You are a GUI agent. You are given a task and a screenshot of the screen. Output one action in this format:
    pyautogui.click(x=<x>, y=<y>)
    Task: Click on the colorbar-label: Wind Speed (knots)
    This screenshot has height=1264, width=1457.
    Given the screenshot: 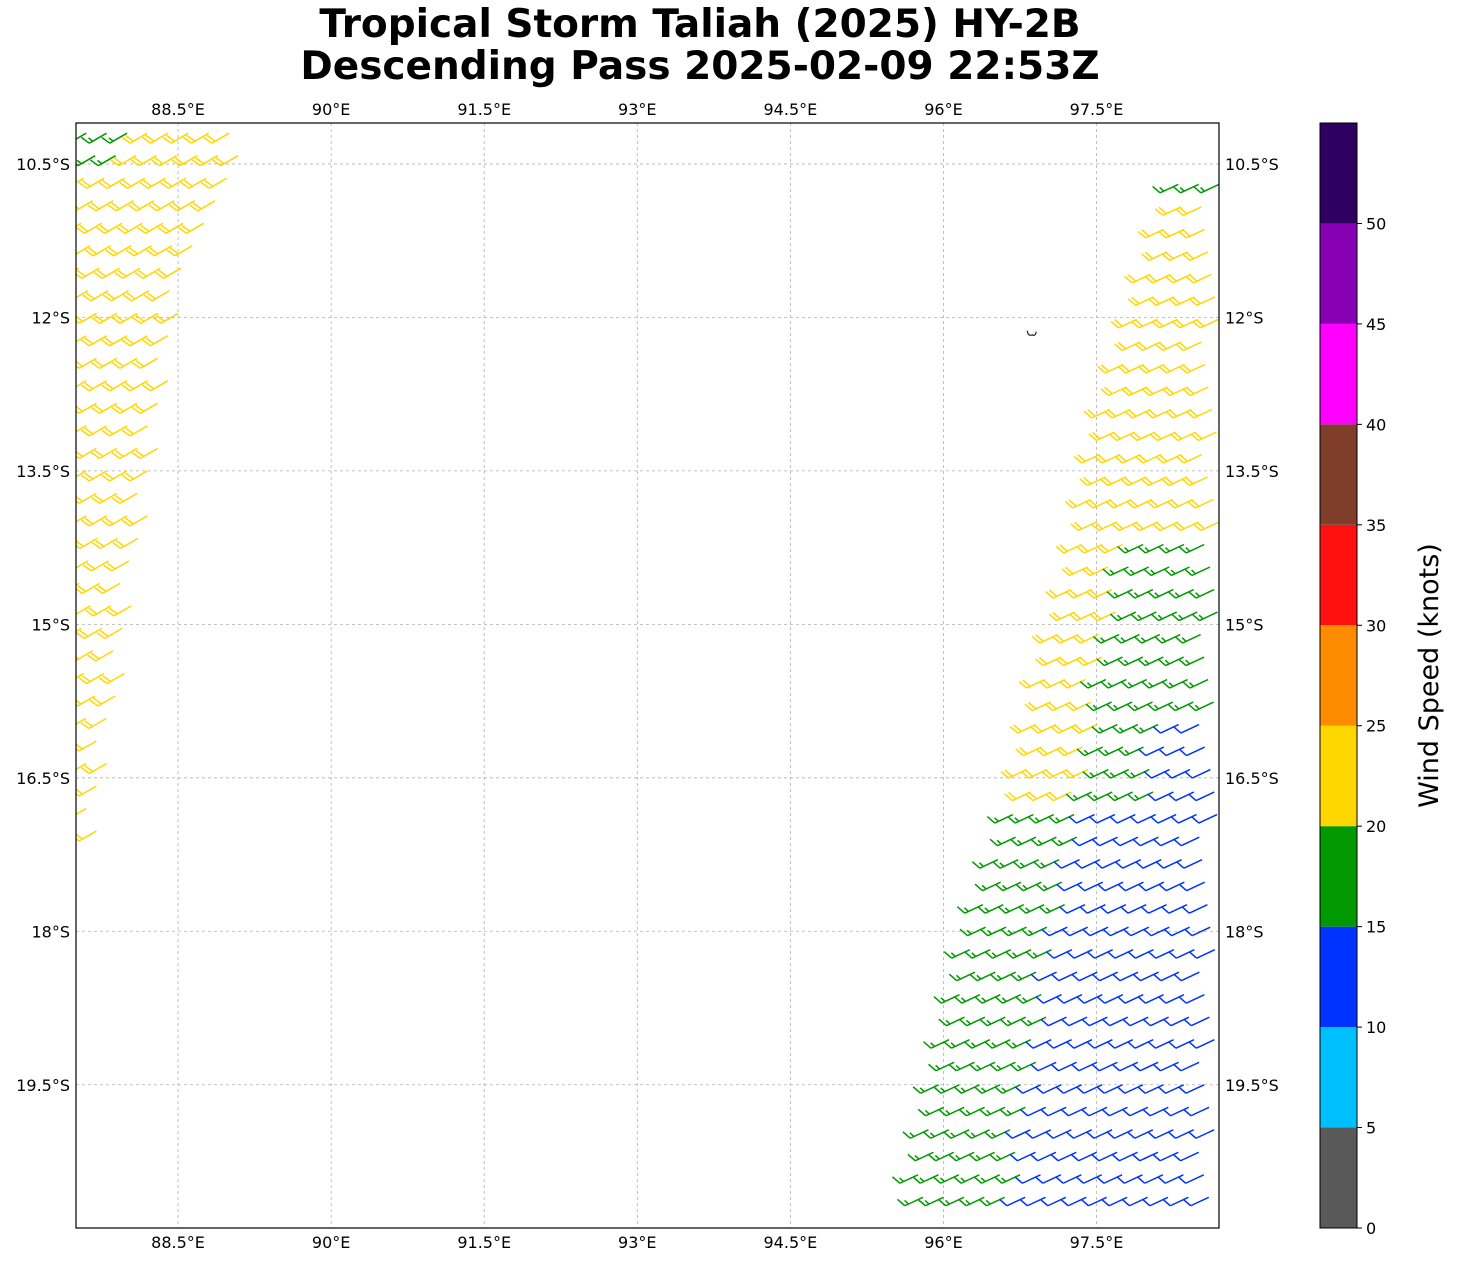 What is the action you would take?
    pyautogui.click(x=1429, y=675)
    